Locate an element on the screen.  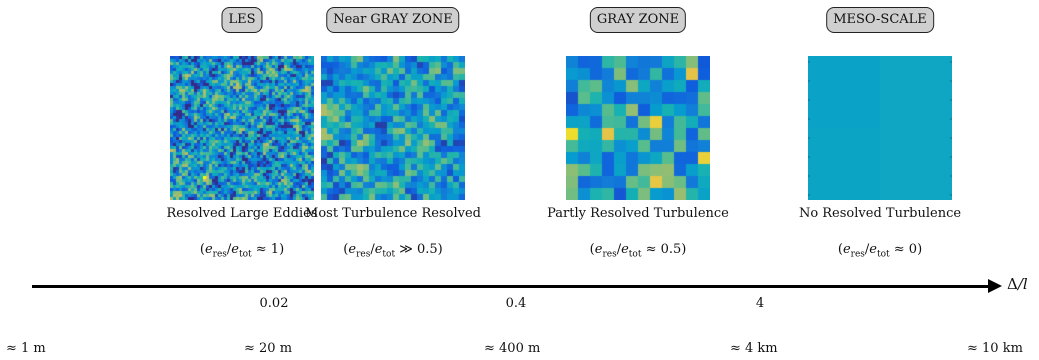
axis-tick-label: 4 is located at coordinates (760, 303).